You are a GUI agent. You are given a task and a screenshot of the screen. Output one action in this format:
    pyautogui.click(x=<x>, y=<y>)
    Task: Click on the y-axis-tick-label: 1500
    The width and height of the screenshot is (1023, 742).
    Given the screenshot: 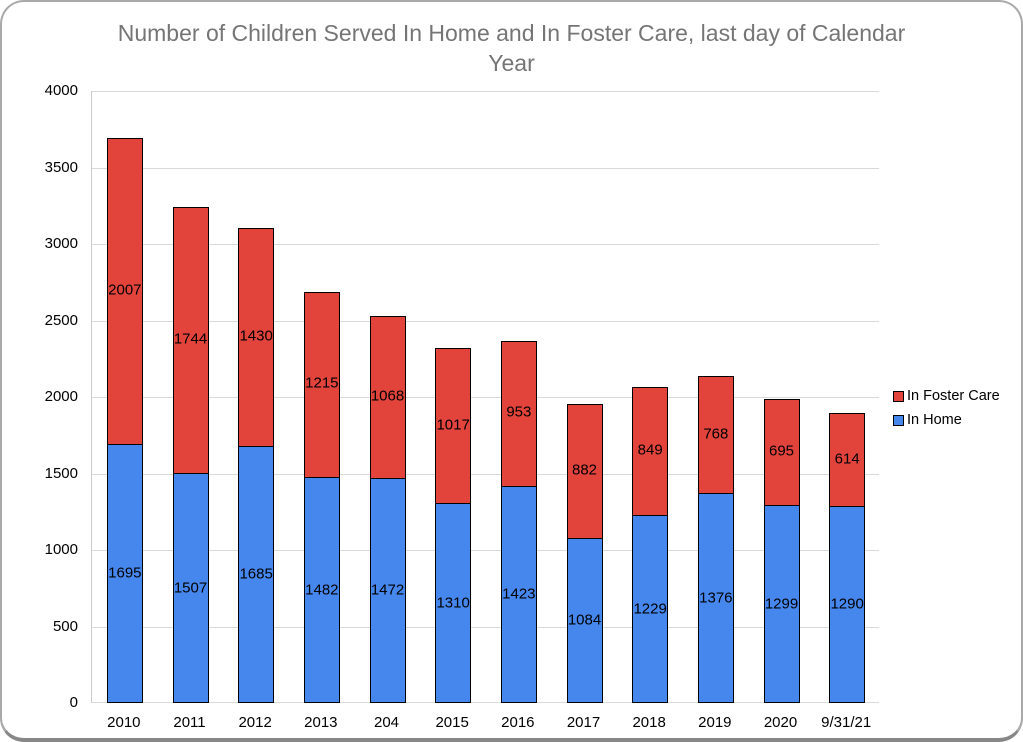 What is the action you would take?
    pyautogui.click(x=61, y=473)
    